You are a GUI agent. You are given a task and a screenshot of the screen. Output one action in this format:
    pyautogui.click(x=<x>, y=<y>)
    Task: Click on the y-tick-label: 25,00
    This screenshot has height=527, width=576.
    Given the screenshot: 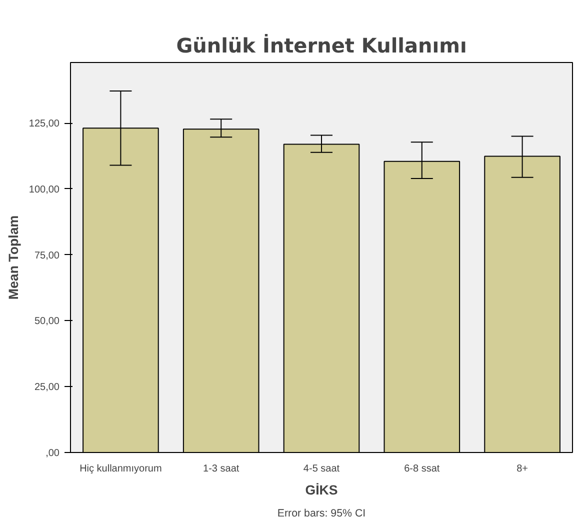 What is the action you would take?
    pyautogui.click(x=47, y=388)
    